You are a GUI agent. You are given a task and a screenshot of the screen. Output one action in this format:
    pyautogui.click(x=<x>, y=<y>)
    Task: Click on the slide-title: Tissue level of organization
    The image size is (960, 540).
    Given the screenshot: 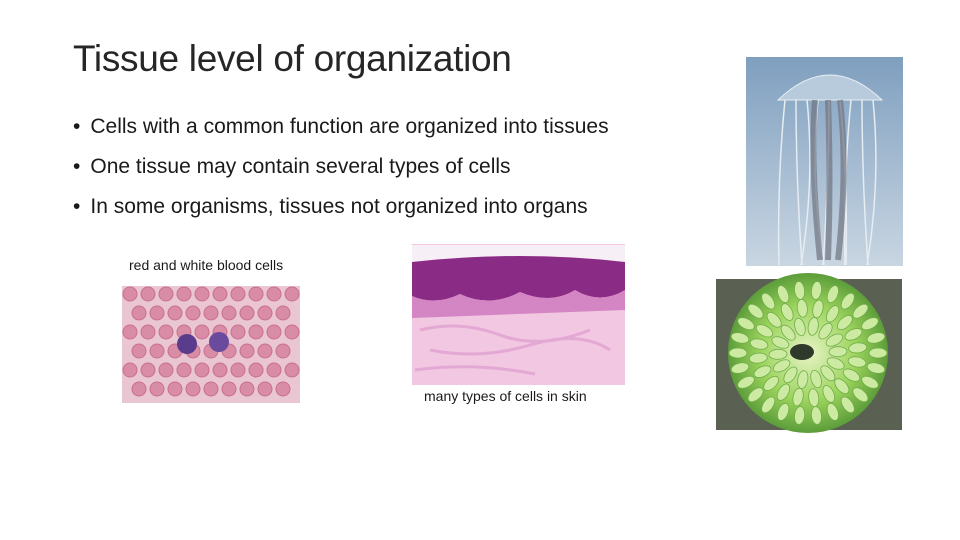 What is the action you would take?
    pyautogui.click(x=292, y=58)
    